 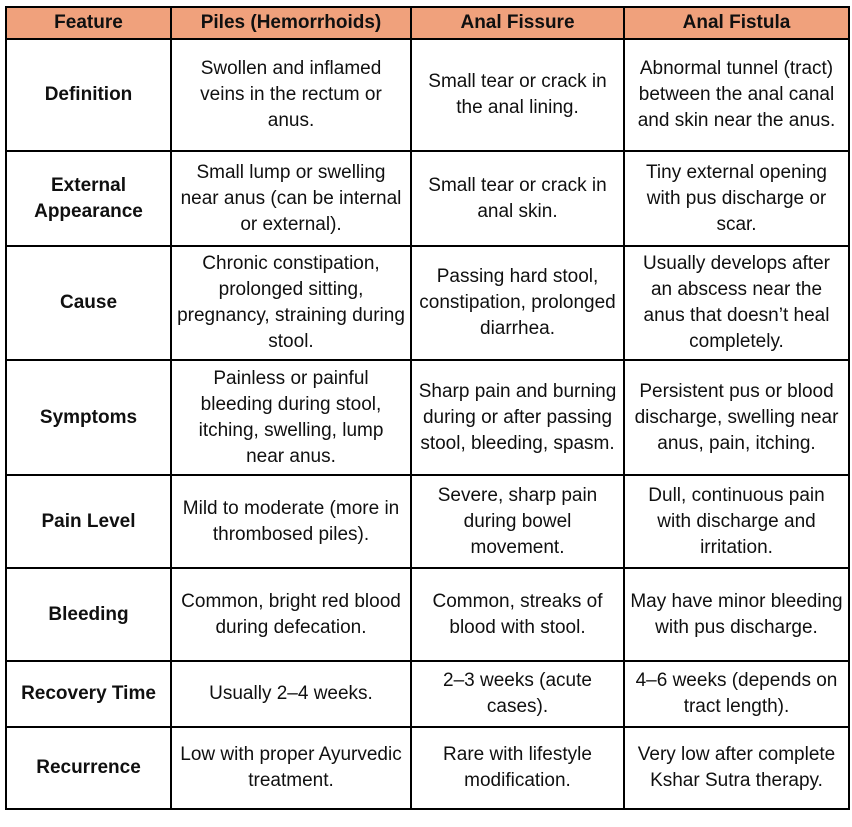 I want to click on feature-cell: Recovery Time, so click(x=88, y=694).